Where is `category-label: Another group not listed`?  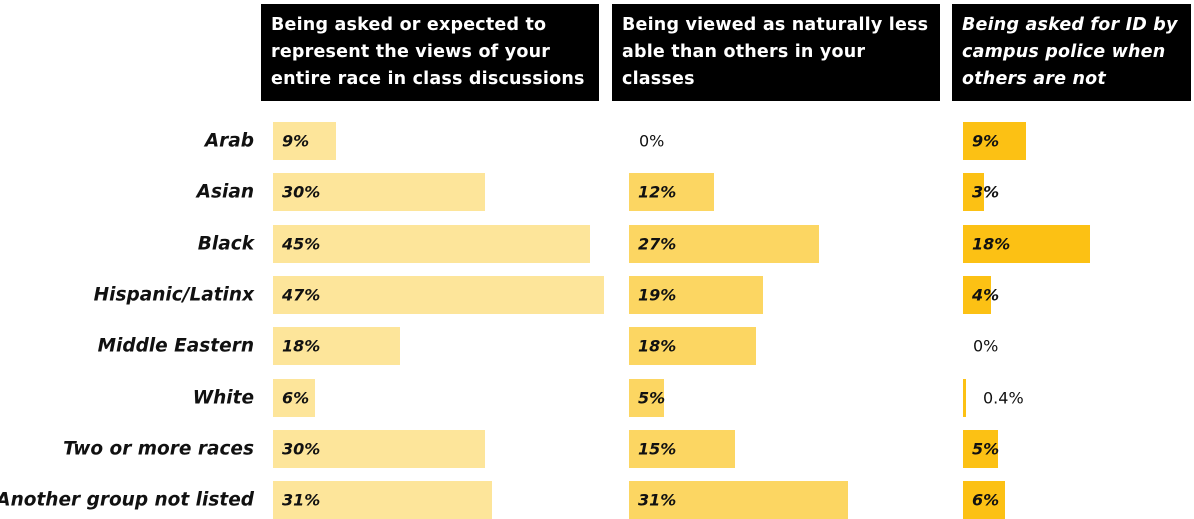
category-label: Another group not listed is located at coordinates (127, 500).